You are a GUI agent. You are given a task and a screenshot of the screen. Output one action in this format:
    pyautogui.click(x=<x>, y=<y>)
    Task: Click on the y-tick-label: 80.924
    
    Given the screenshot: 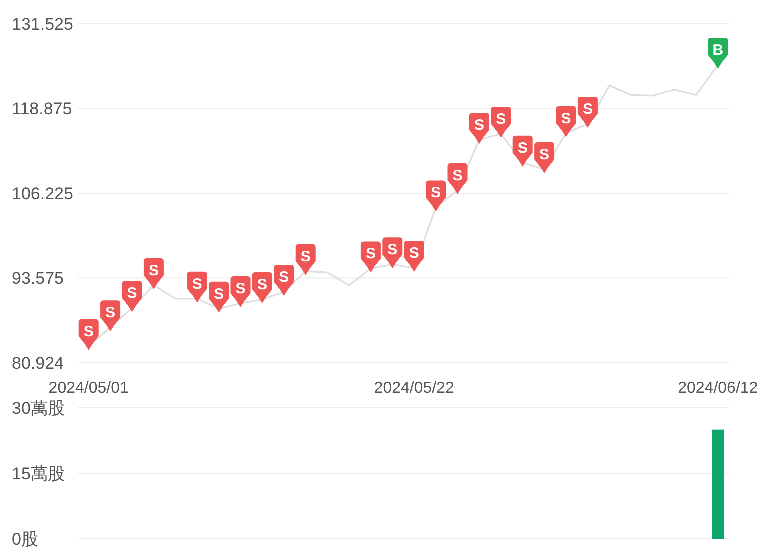 What is the action you would take?
    pyautogui.click(x=38, y=363)
    